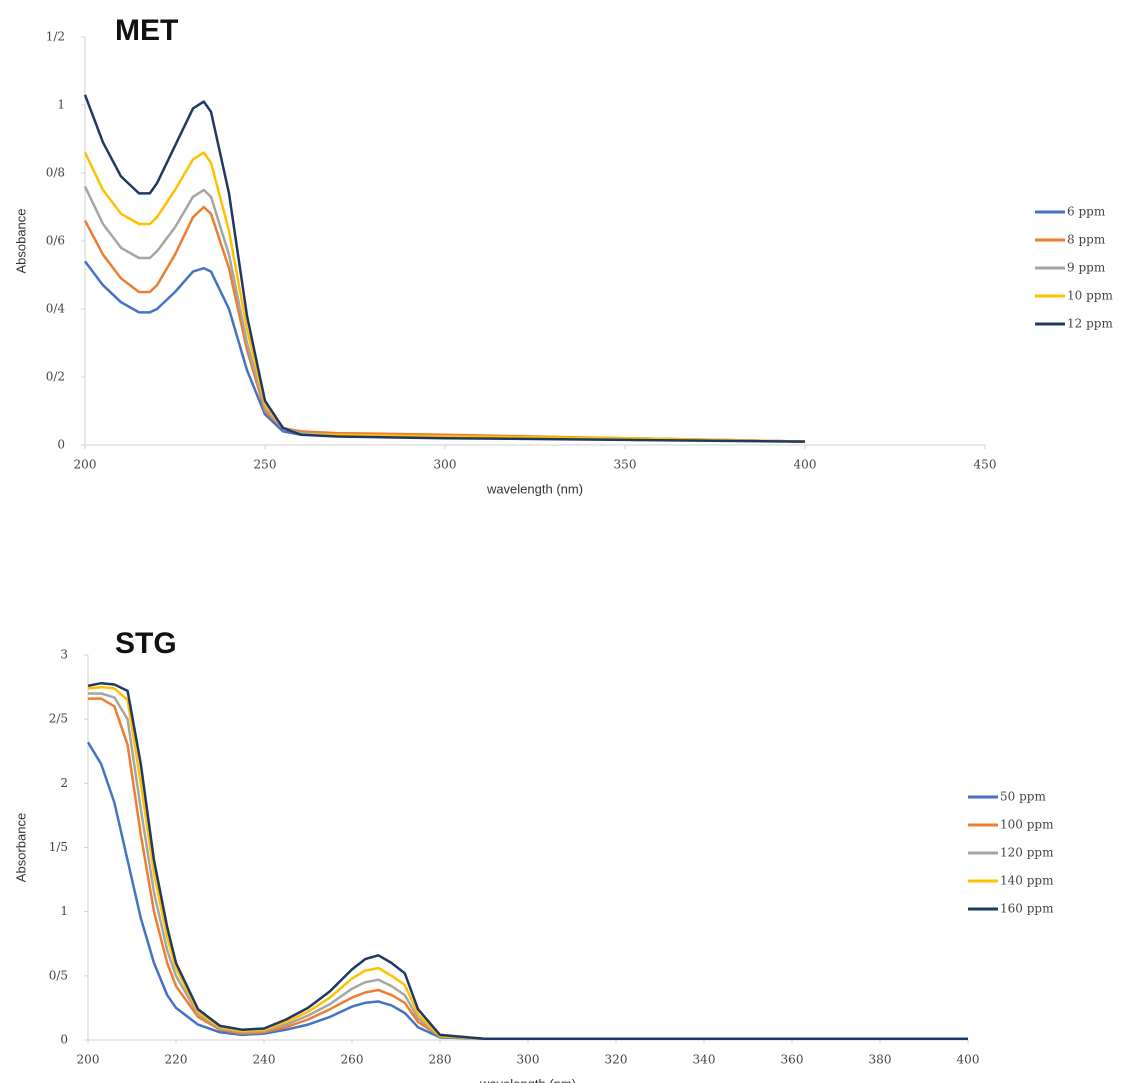 The height and width of the screenshot is (1083, 1142). I want to click on legend-label: 10 ppm, so click(1090, 296).